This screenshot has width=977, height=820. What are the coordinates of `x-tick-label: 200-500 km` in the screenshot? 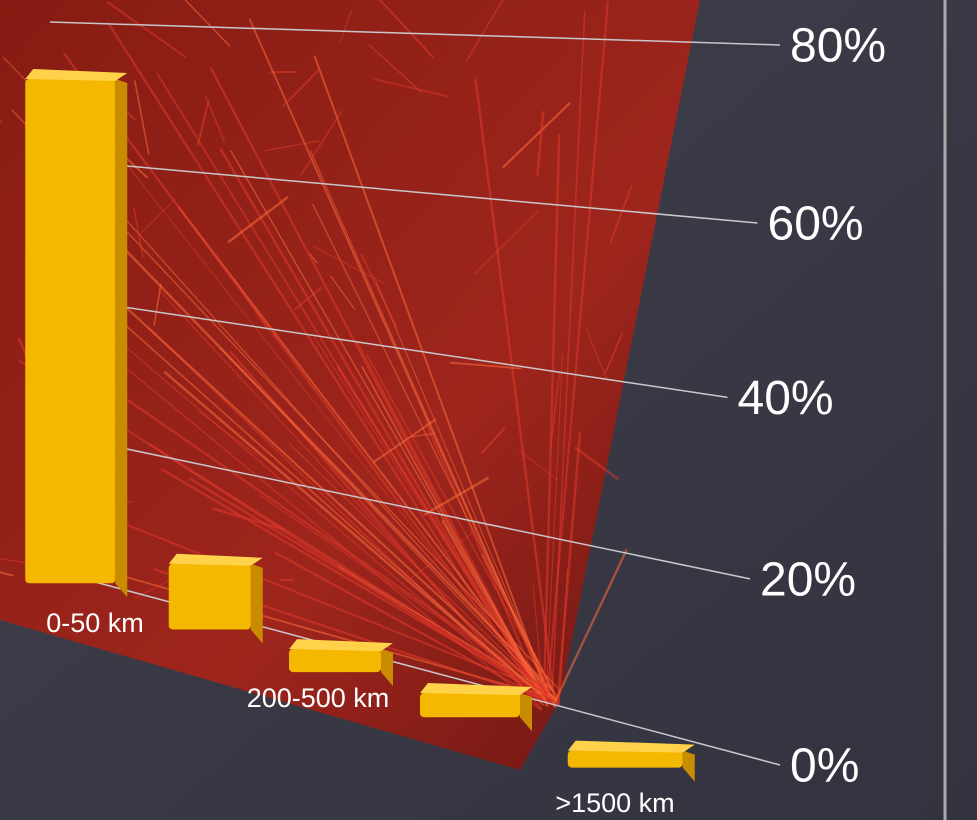 It's located at (318, 698).